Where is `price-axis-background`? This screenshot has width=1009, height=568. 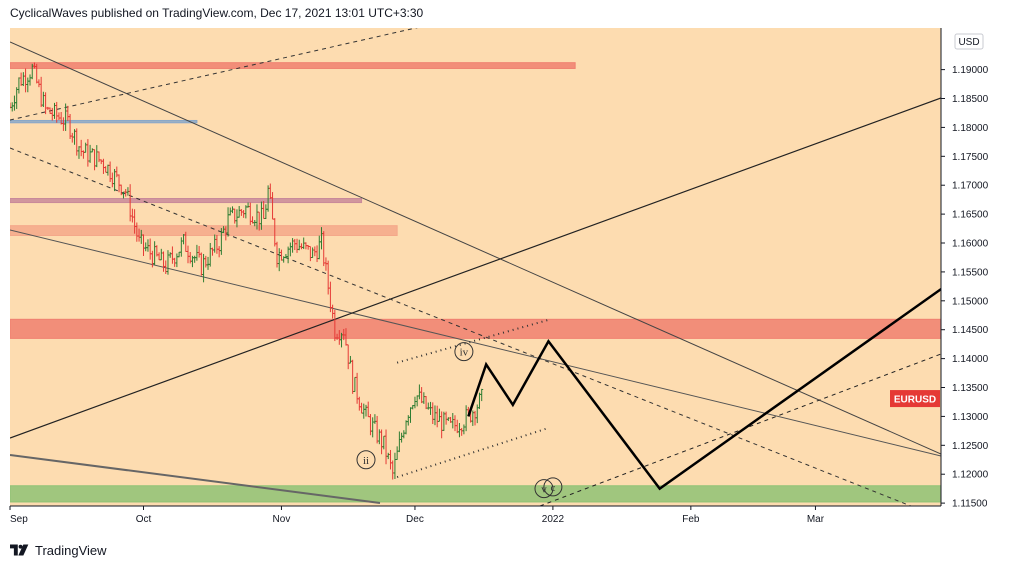
price-axis-background is located at coordinates (970, 267).